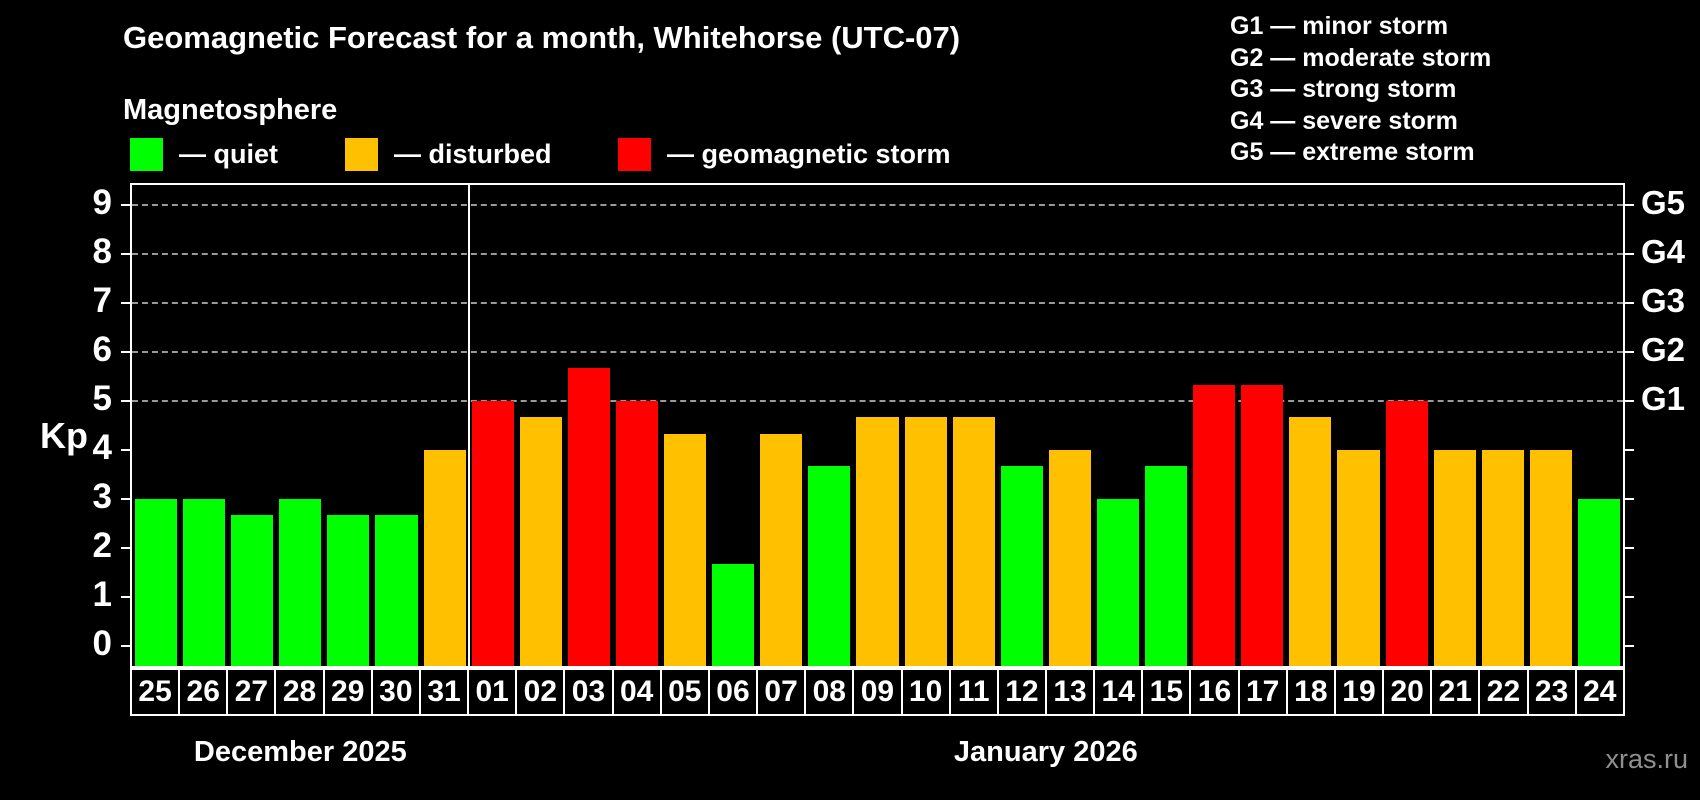 The height and width of the screenshot is (800, 1700). Describe the element at coordinates (1214, 692) in the screenshot. I see `day-label-16: 16` at that location.